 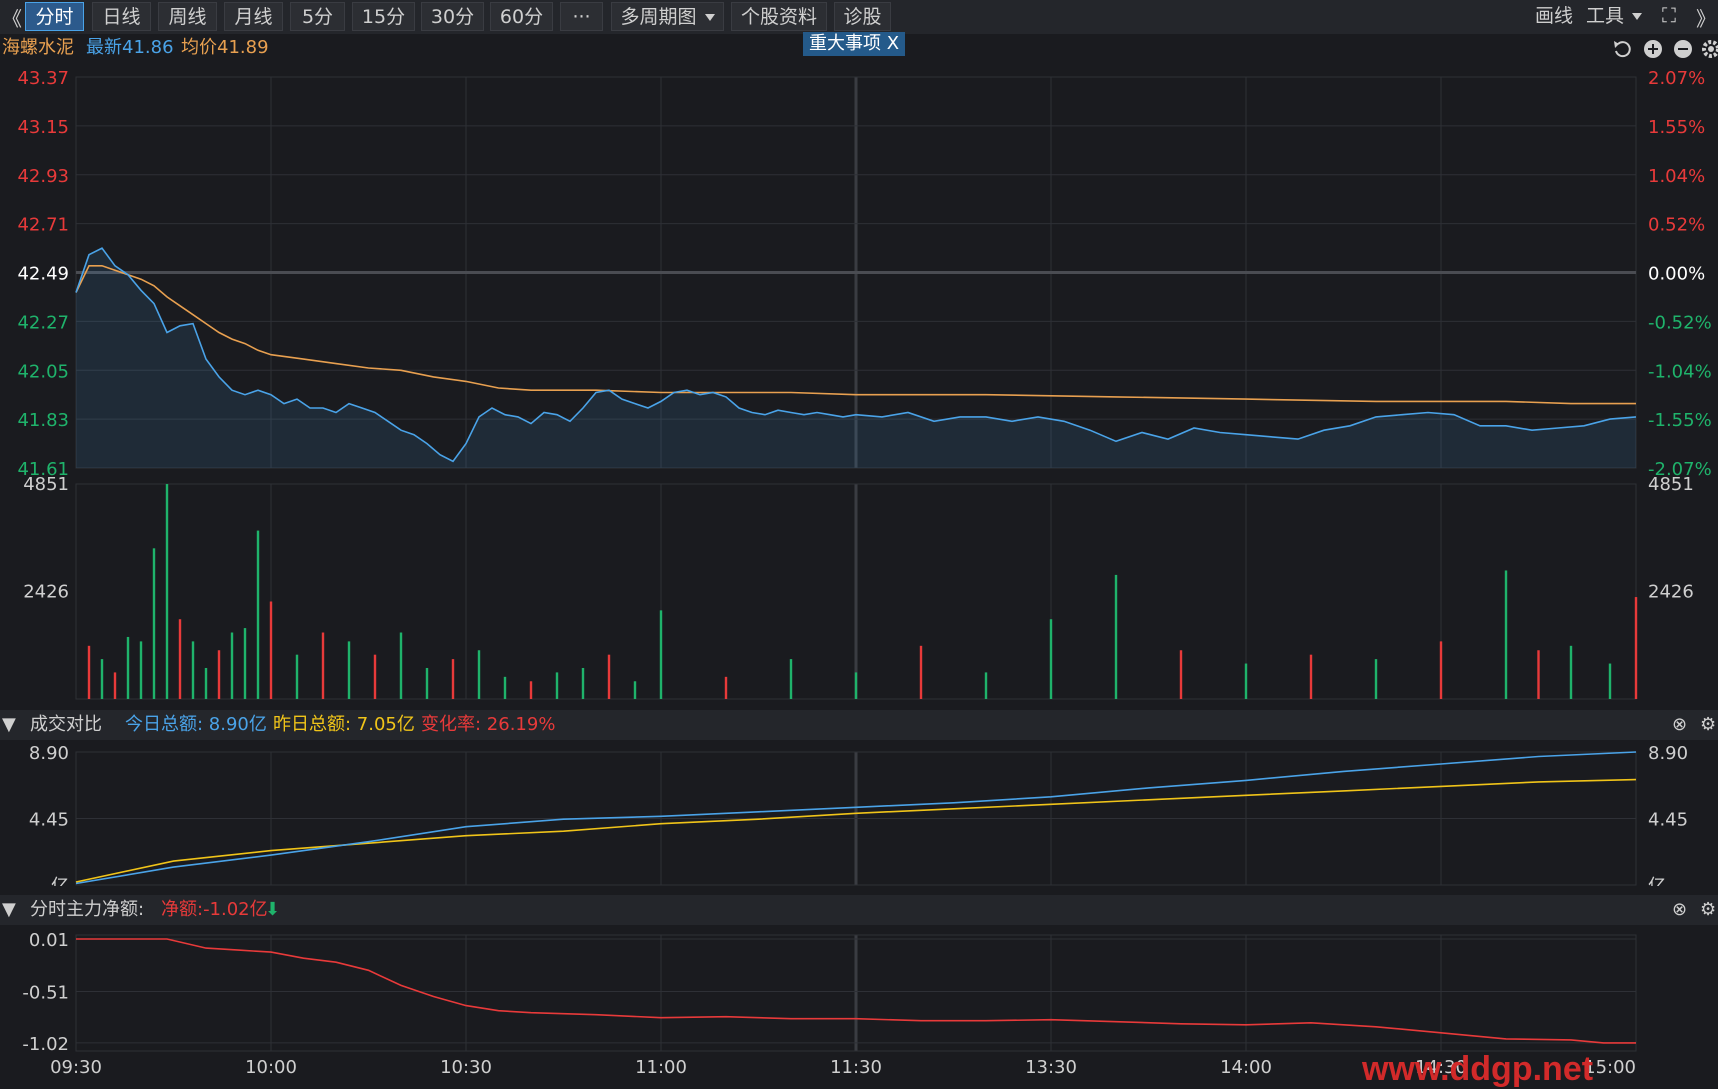 What do you see at coordinates (187, 16) in the screenshot?
I see `tab-weekly: 周线` at bounding box center [187, 16].